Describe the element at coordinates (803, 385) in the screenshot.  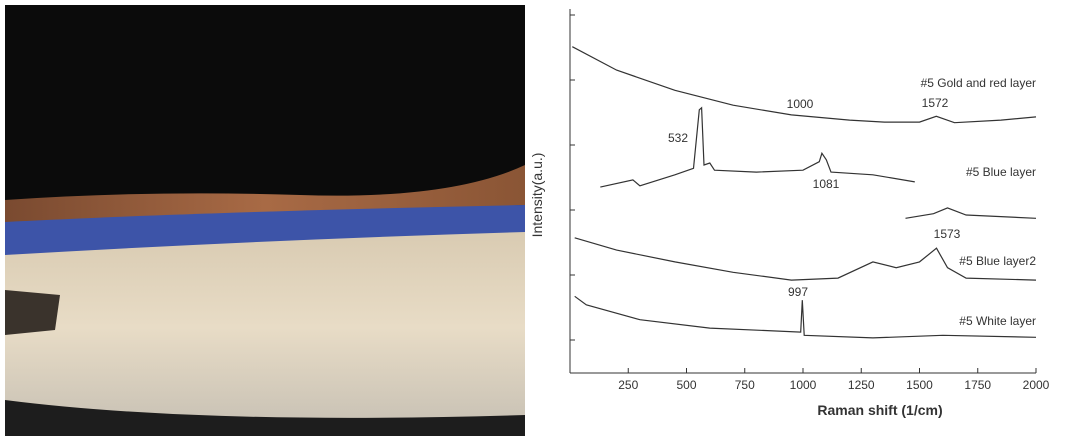
I see `x-tick-label: 1000` at that location.